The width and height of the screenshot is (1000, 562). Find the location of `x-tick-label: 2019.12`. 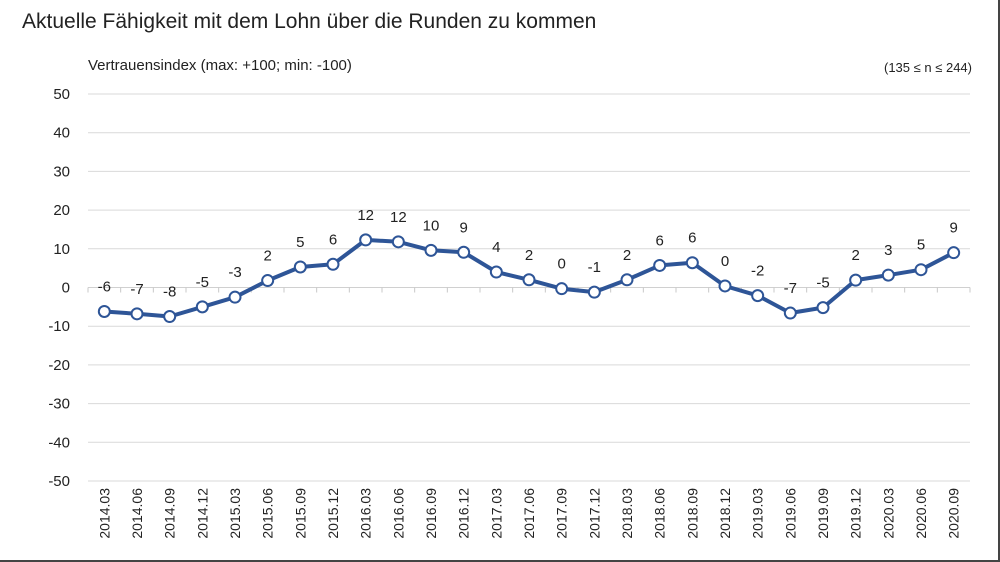

x-tick-label: 2019.12 is located at coordinates (856, 513).